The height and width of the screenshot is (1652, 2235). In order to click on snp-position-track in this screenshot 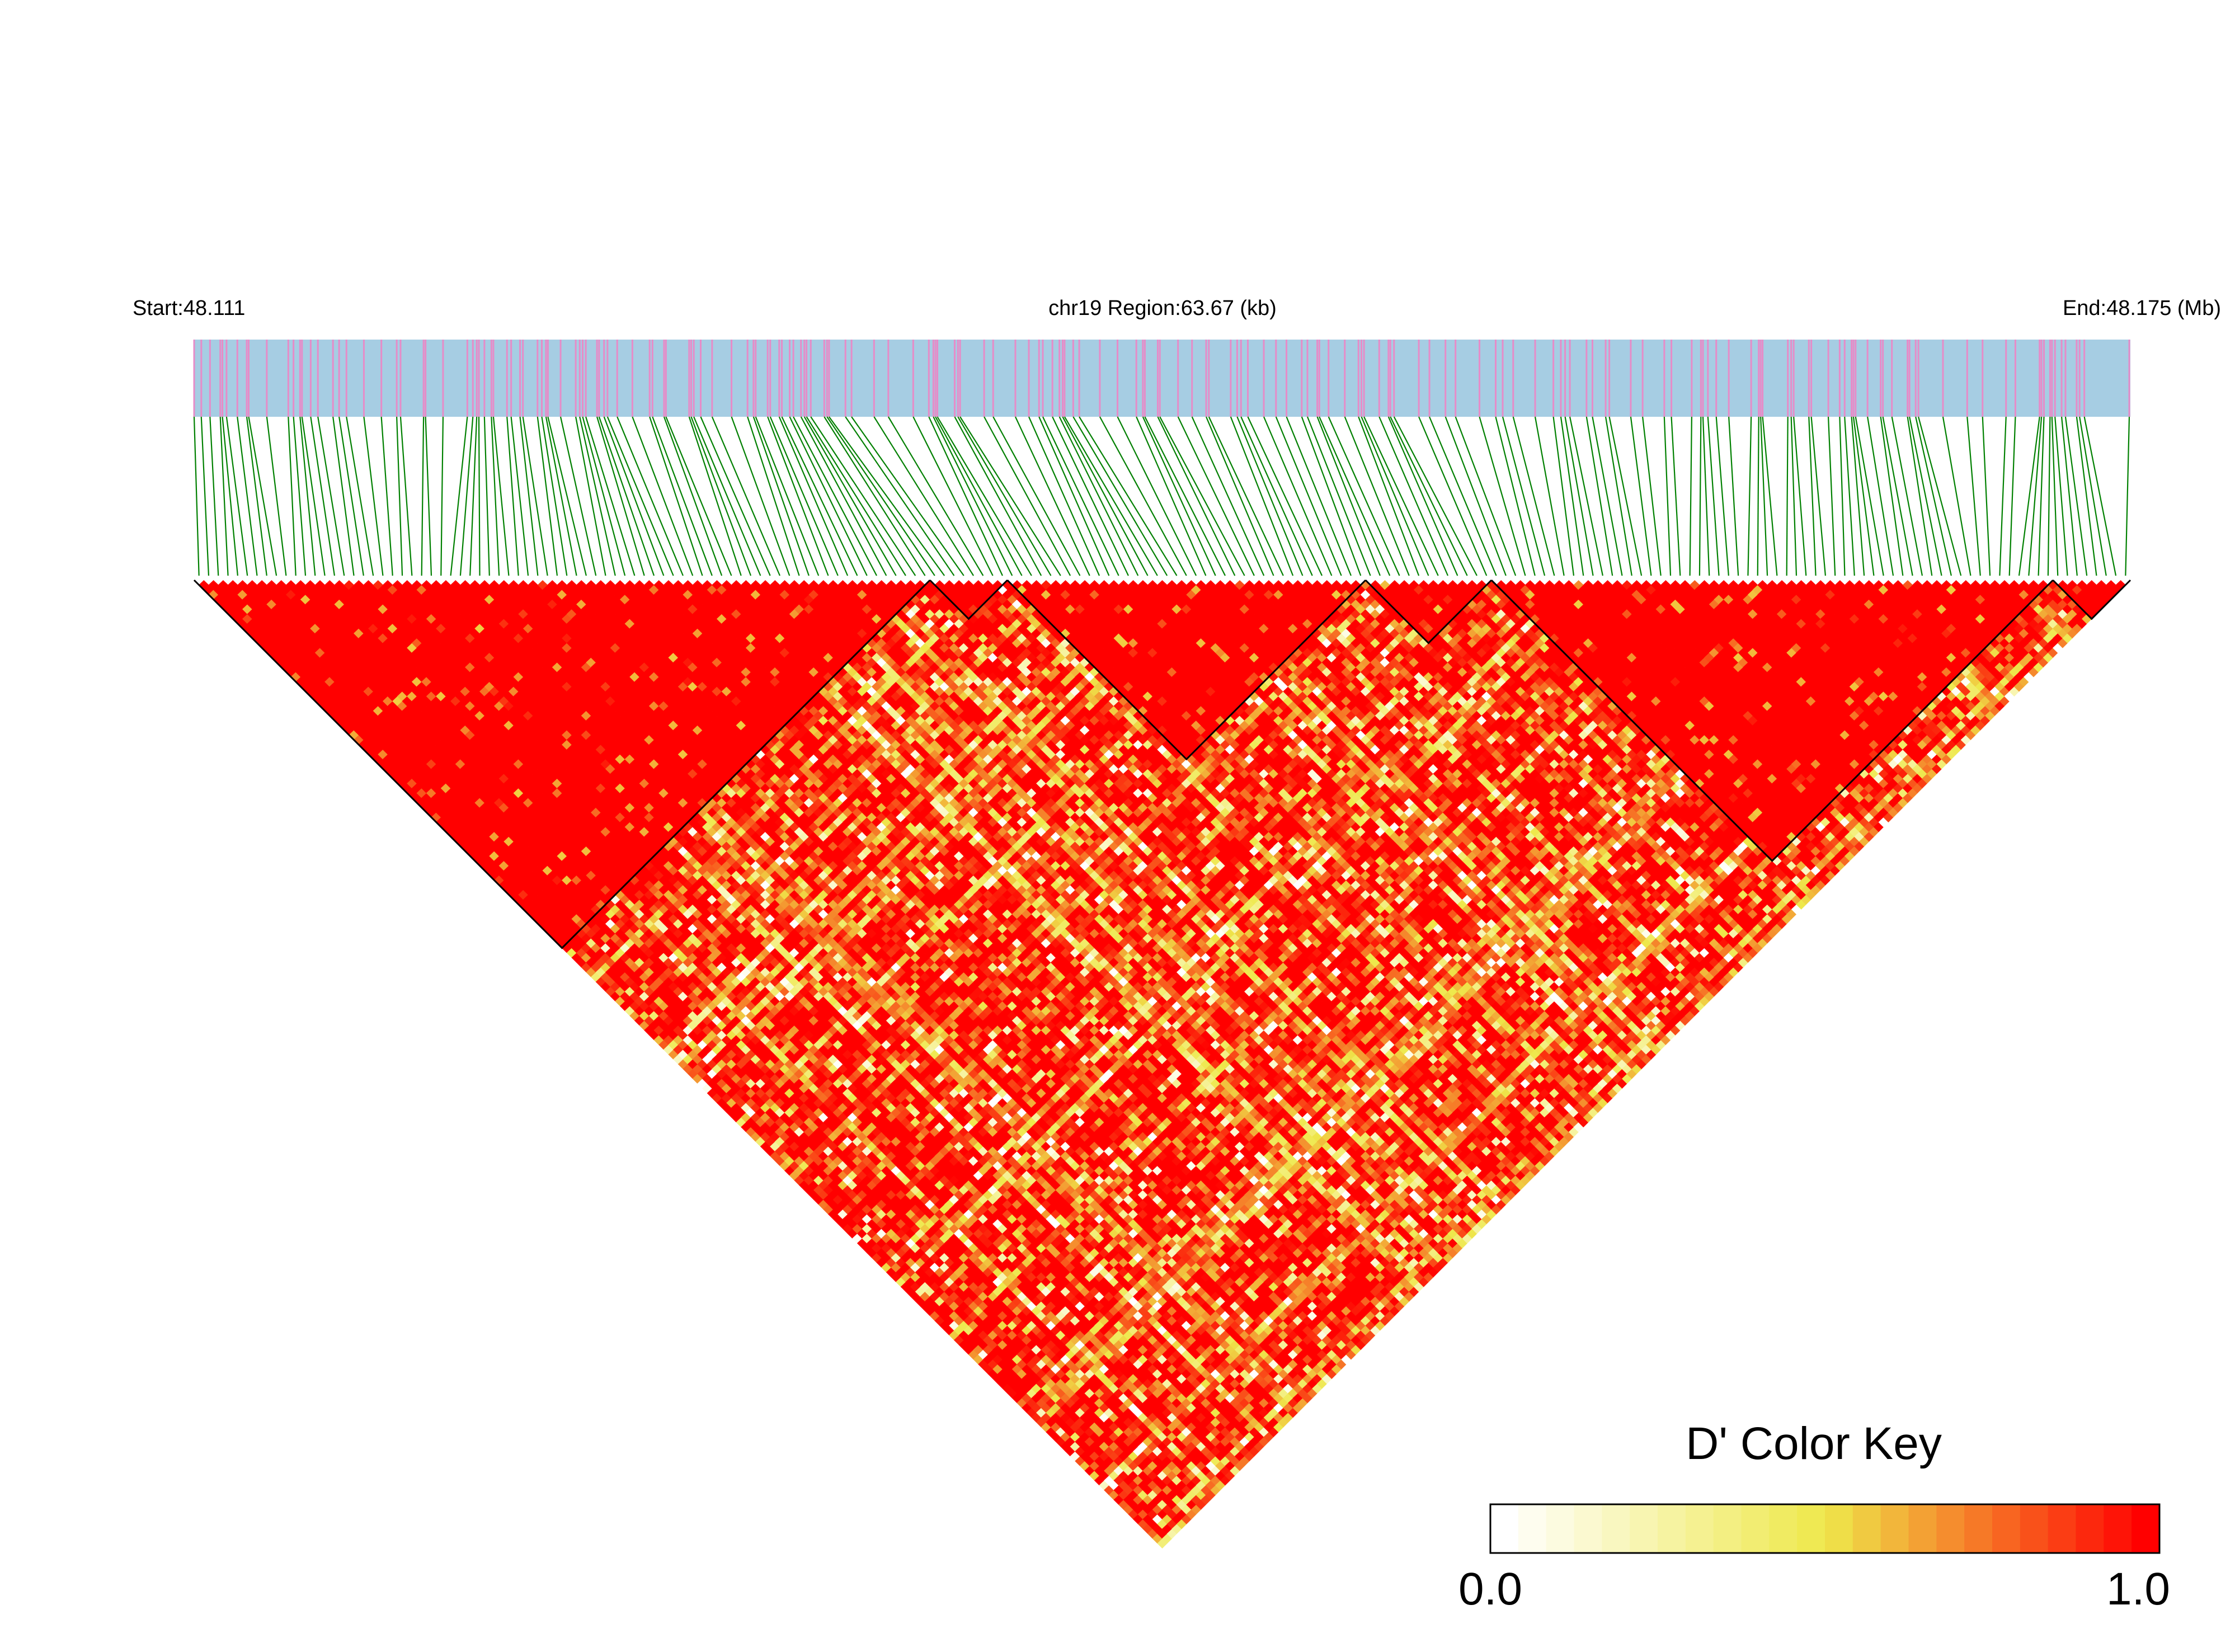, I will do `click(1161, 379)`.